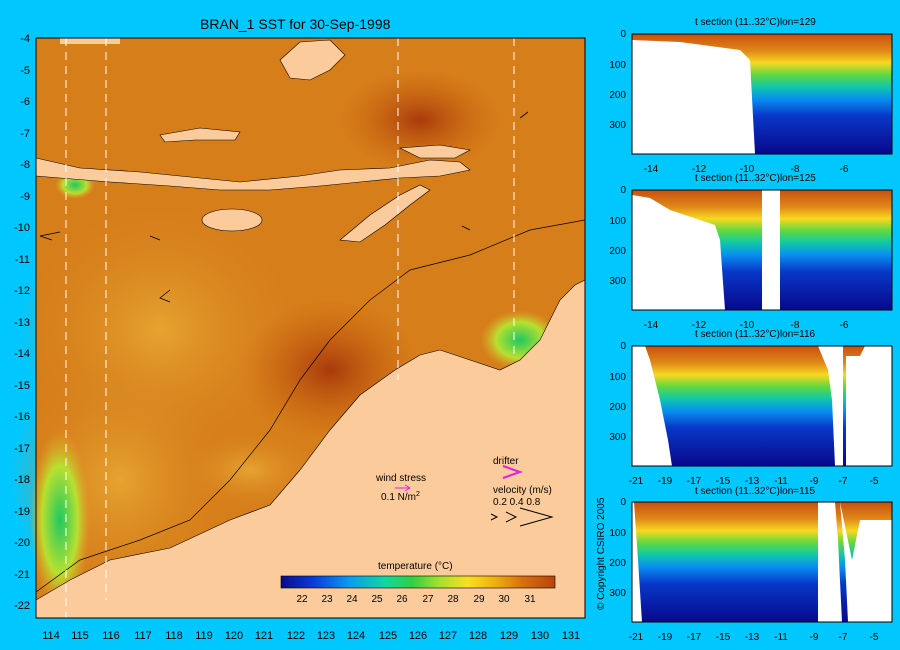 Image resolution: width=900 pixels, height=650 pixels. What do you see at coordinates (479, 599) in the screenshot?
I see `colorbar-tick: 29` at bounding box center [479, 599].